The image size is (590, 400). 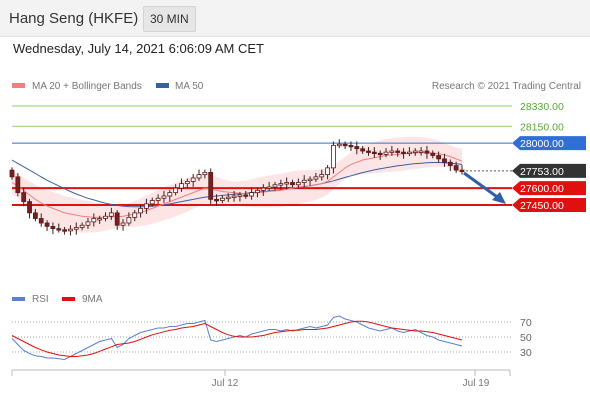 What do you see at coordinates (18, 85) in the screenshot?
I see `legend-ma20-swatch` at bounding box center [18, 85].